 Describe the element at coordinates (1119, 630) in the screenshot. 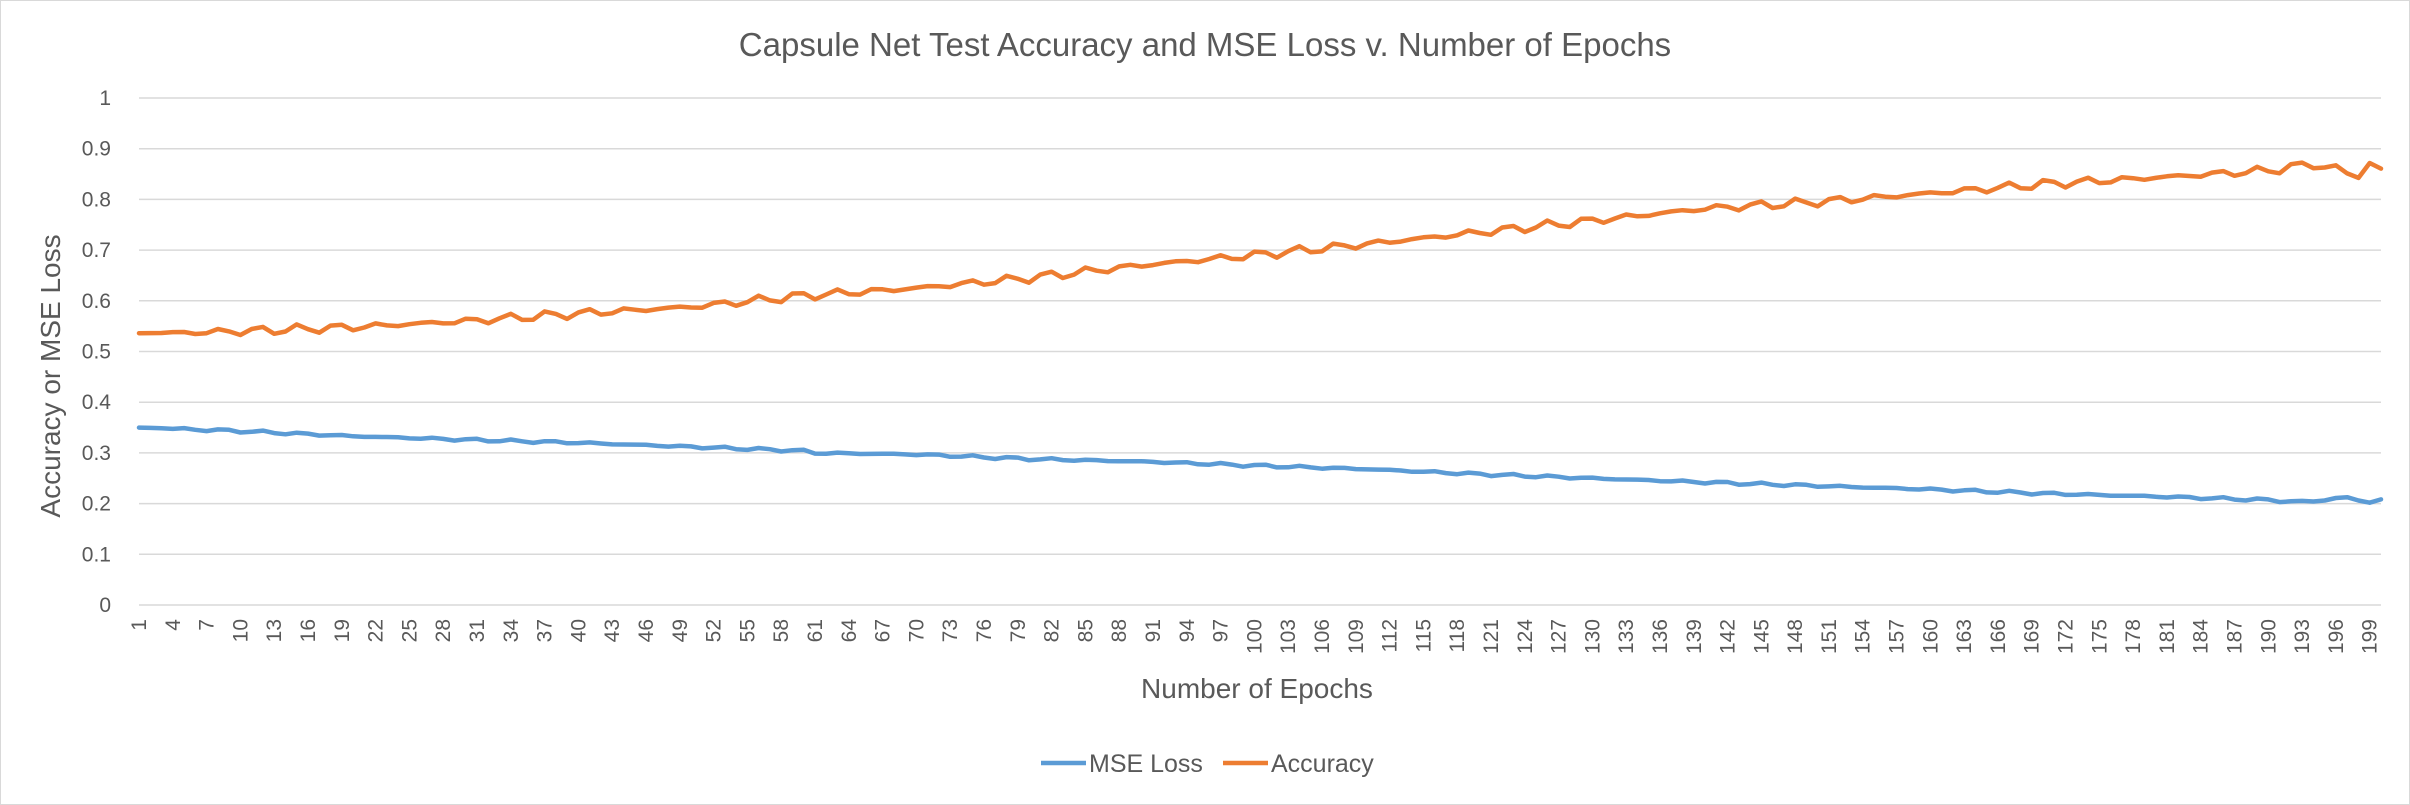

I see `x-tick-label: 88` at that location.